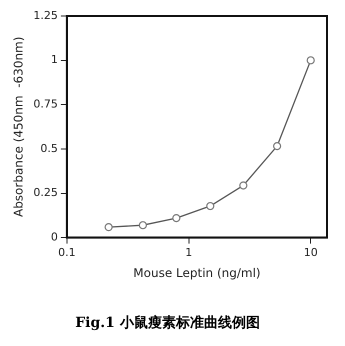  I want to click on x-tick-label: 10, so click(311, 253).